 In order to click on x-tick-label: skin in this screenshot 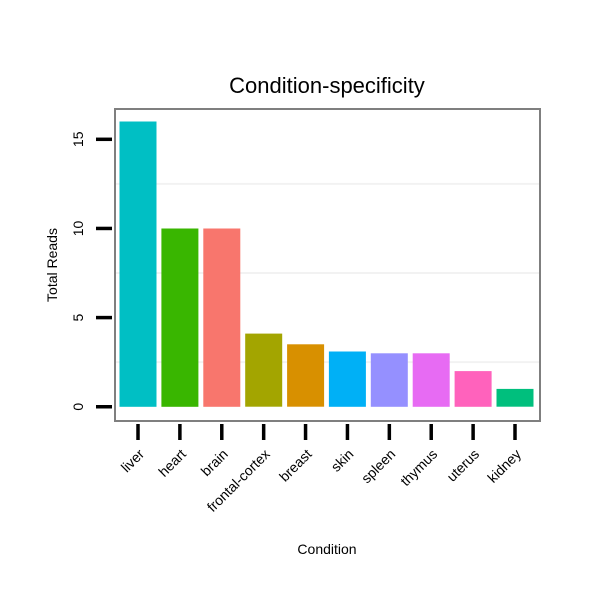, I will do `click(342, 460)`.